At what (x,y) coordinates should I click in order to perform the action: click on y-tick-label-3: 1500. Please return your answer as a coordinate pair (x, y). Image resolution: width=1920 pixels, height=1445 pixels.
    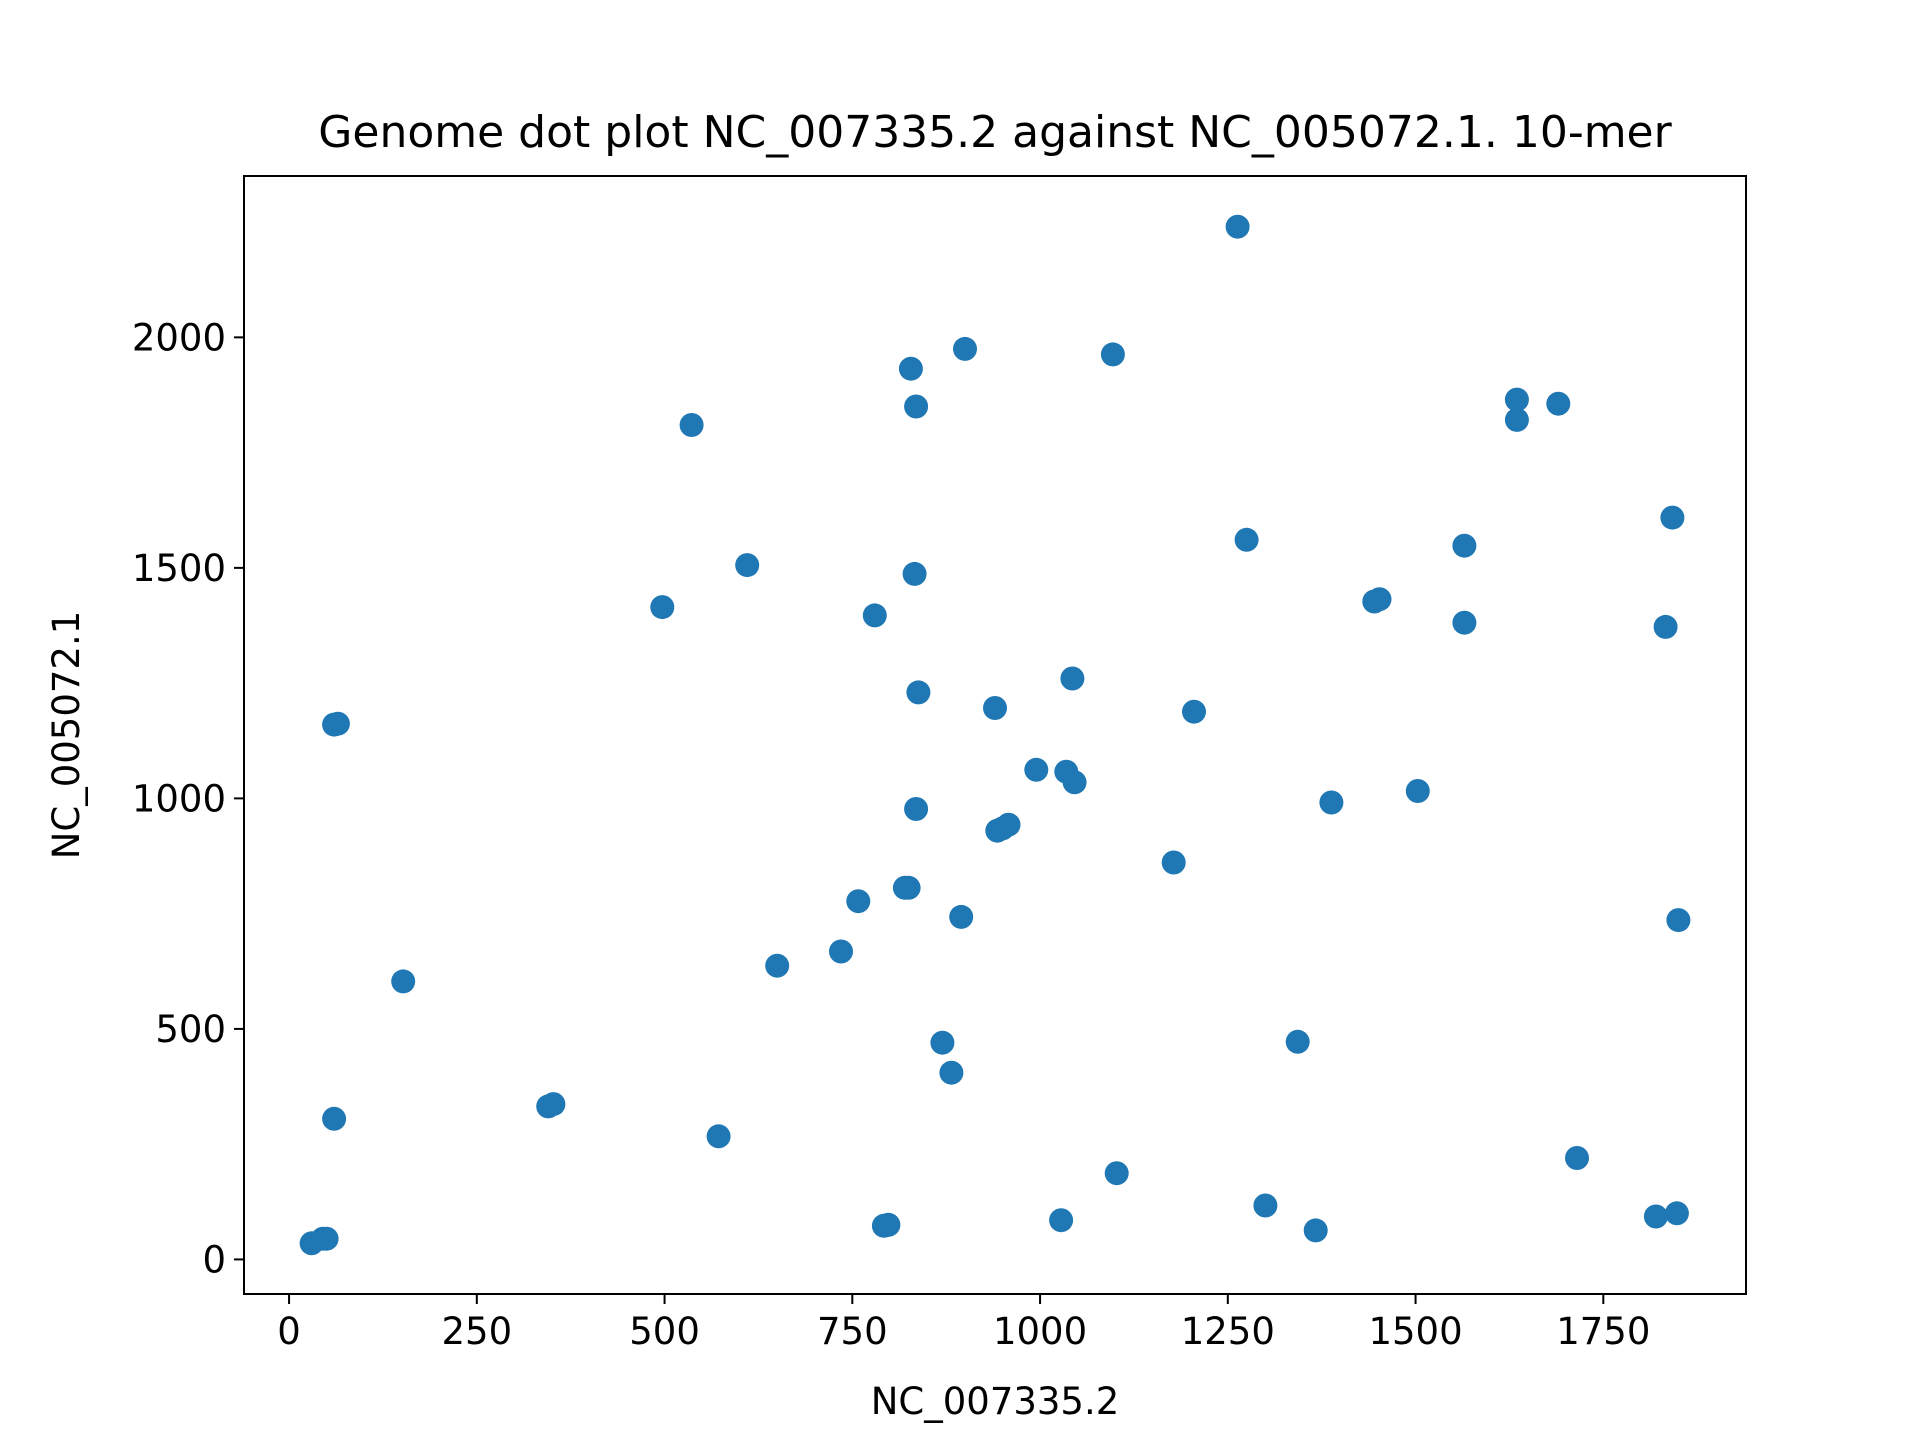
    Looking at the image, I should click on (179, 568).